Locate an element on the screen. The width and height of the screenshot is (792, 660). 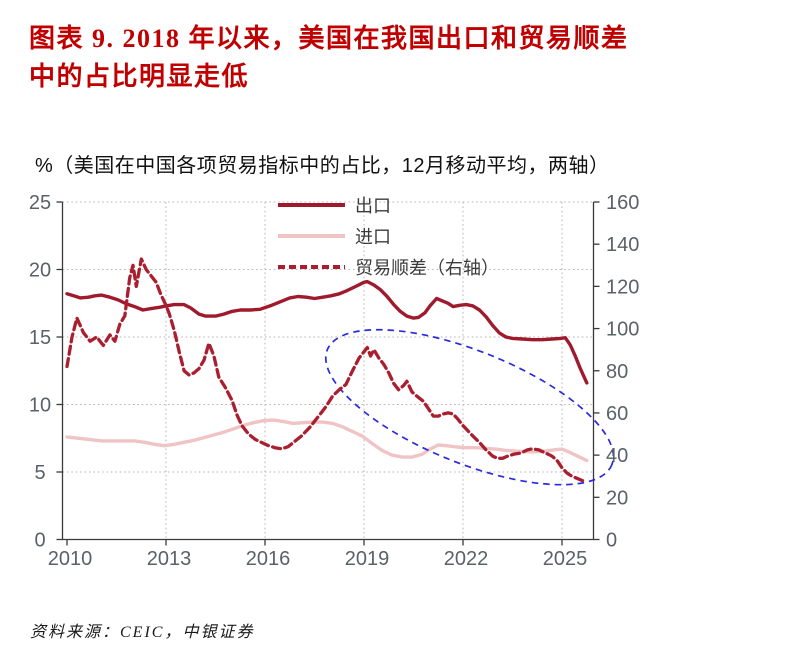
x-axis-label-2022: 2022 is located at coordinates (466, 559).